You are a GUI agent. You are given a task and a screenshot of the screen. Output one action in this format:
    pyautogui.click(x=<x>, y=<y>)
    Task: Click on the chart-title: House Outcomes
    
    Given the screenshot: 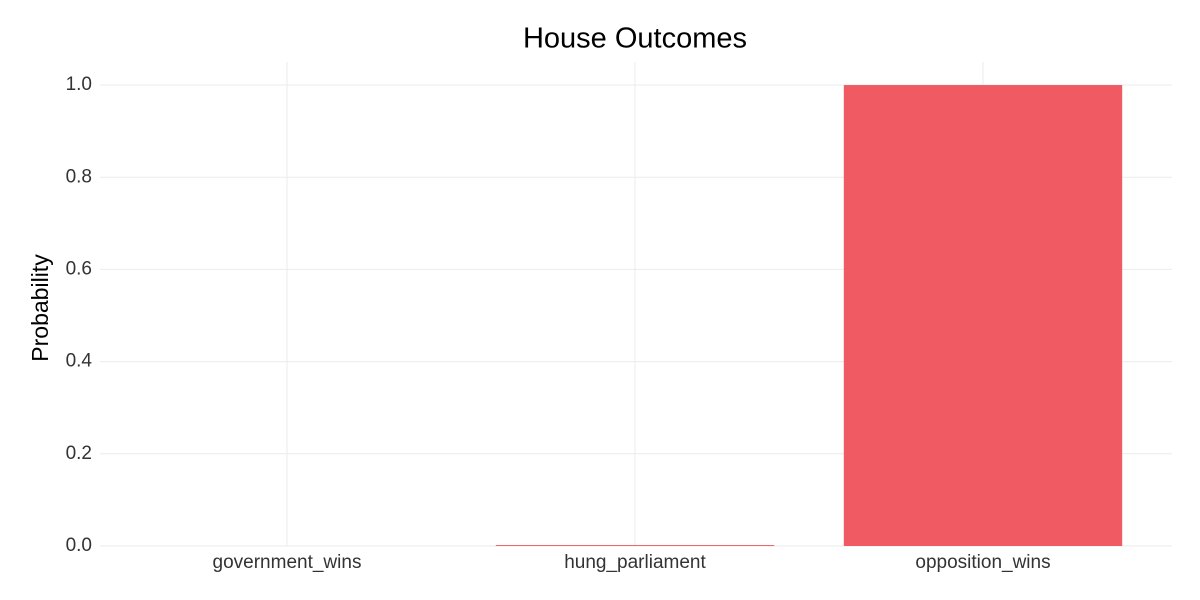 What is the action you would take?
    pyautogui.click(x=635, y=39)
    